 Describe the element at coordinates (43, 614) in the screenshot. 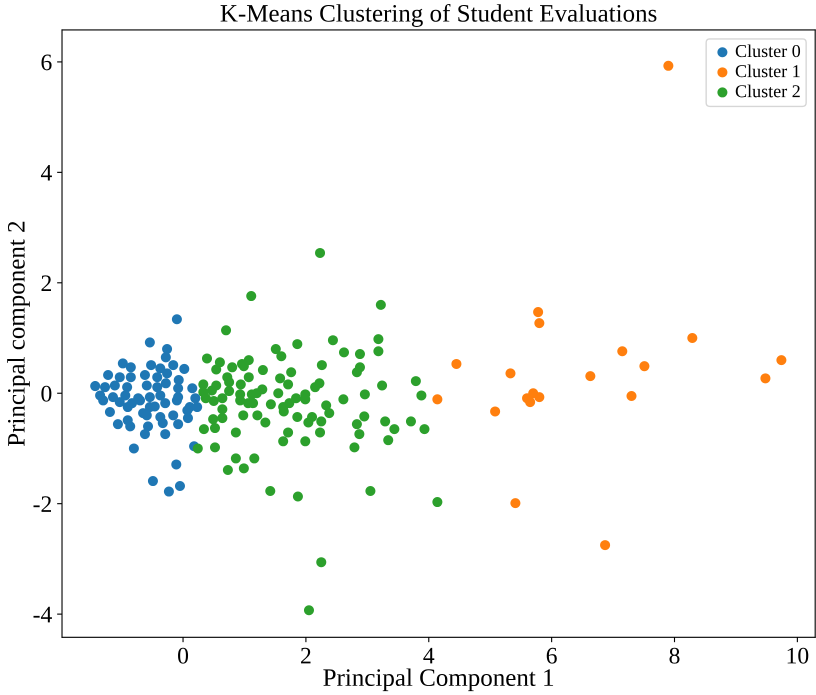

I see `y-tick-label: -4` at that location.